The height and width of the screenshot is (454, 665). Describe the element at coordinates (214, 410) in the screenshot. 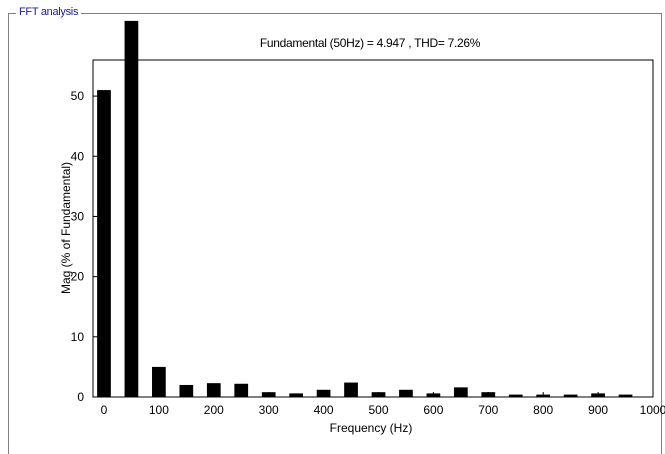

I see `x-tick-label: 200` at that location.